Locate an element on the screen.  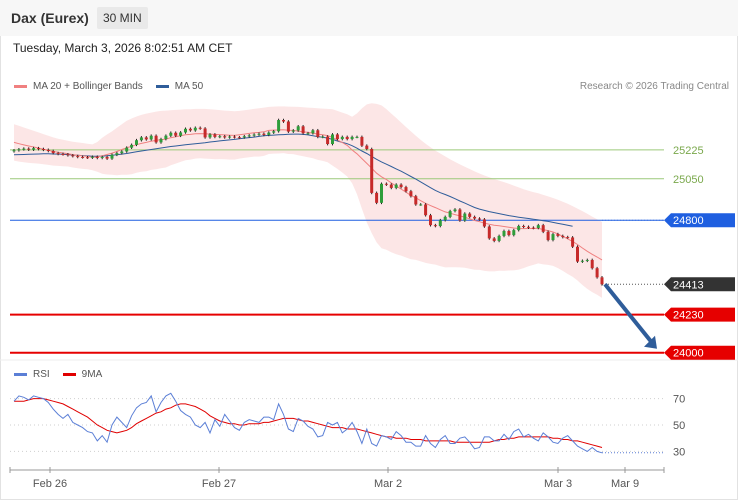
instrument-title: Dax (Eurex) is located at coordinates (50, 18).